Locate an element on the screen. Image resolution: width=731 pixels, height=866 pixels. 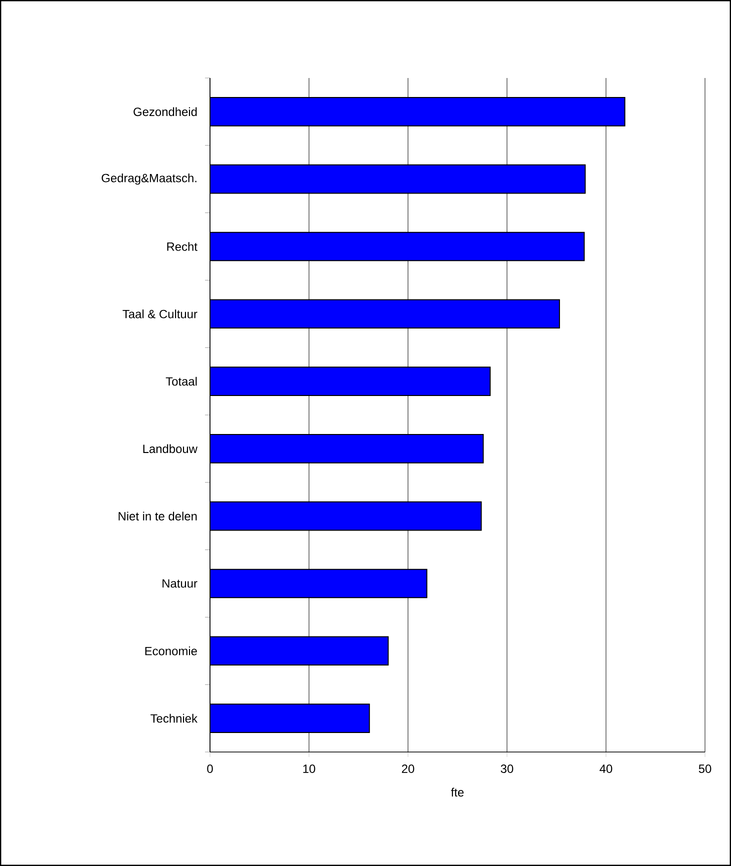
y-tick-label: Landbouw is located at coordinates (170, 449).